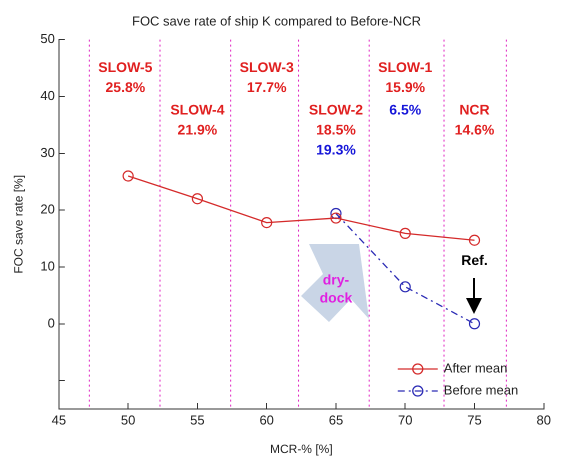  I want to click on legend-label: Before mean, so click(481, 390).